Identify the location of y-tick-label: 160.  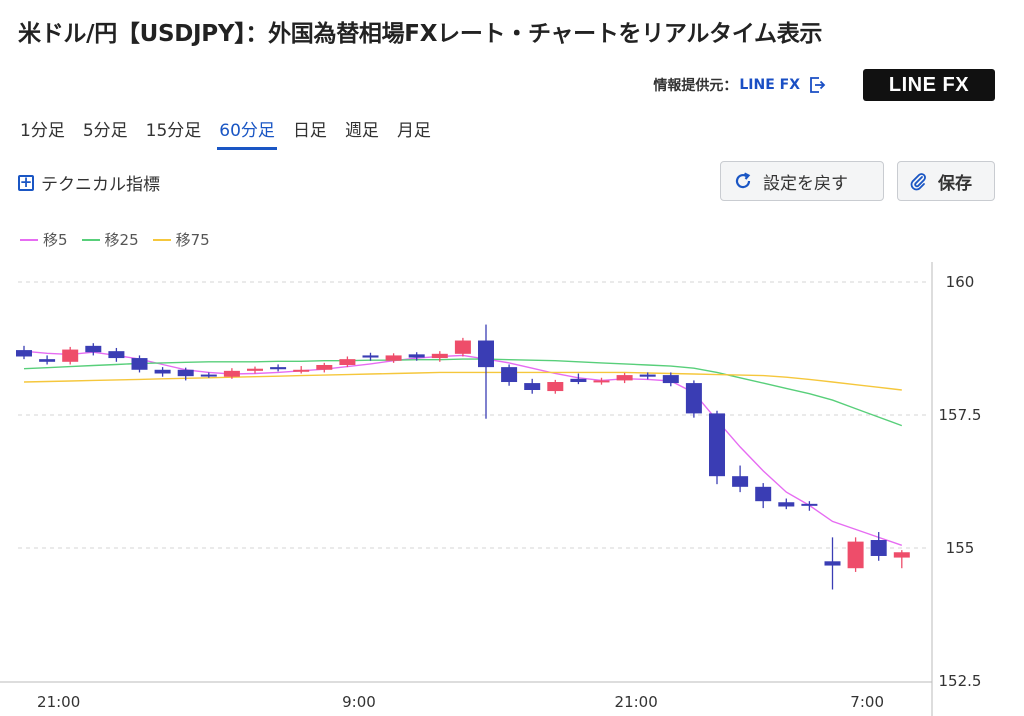
(960, 282).